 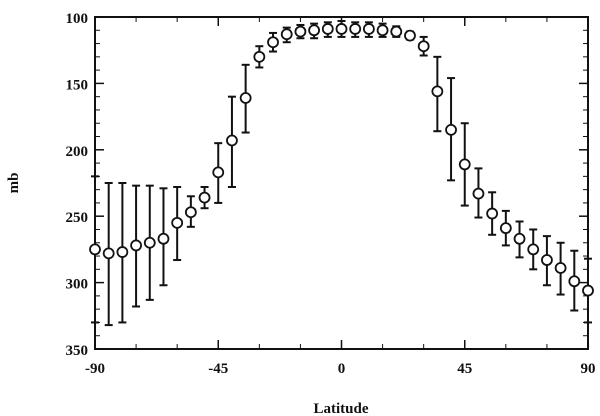 I want to click on y-tick-label: 200, so click(x=77, y=152).